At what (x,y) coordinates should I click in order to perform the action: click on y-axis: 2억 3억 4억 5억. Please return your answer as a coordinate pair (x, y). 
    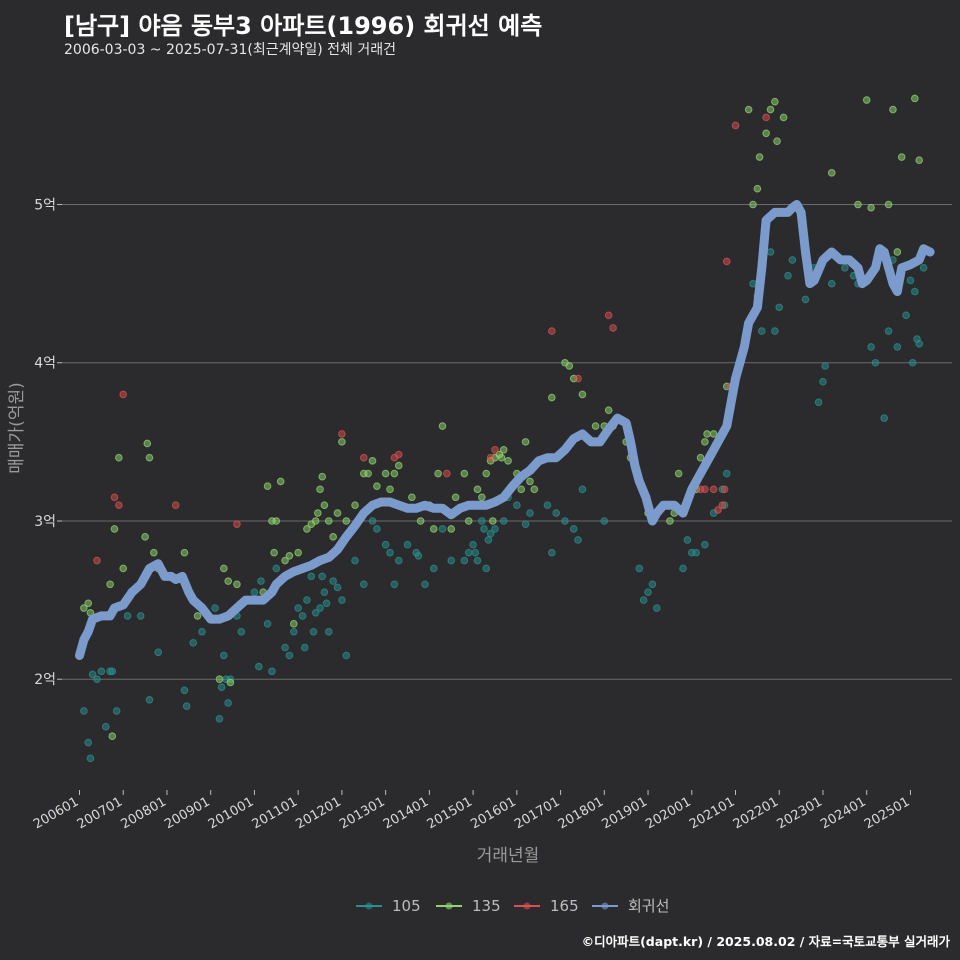
    Looking at the image, I should click on (48, 443).